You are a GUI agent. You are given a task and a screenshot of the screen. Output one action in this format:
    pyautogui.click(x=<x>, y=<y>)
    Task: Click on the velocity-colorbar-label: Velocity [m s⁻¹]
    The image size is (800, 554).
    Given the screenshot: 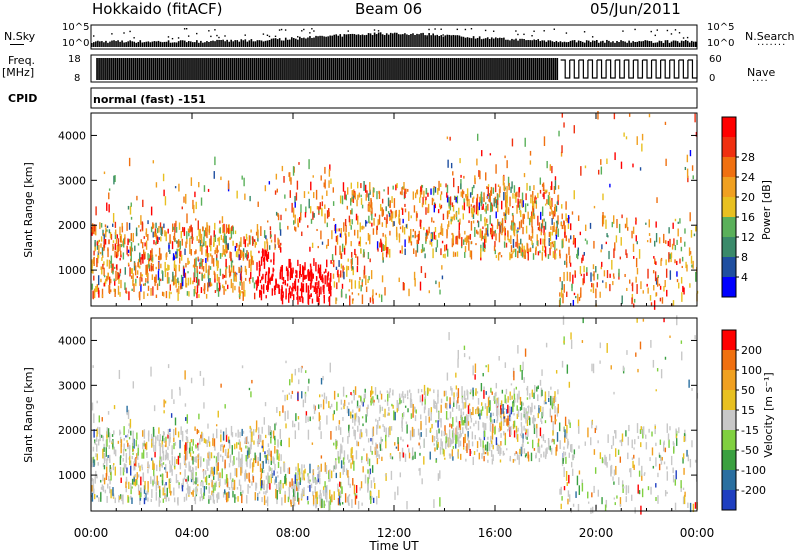 What is the action you would take?
    pyautogui.click(x=768, y=414)
    